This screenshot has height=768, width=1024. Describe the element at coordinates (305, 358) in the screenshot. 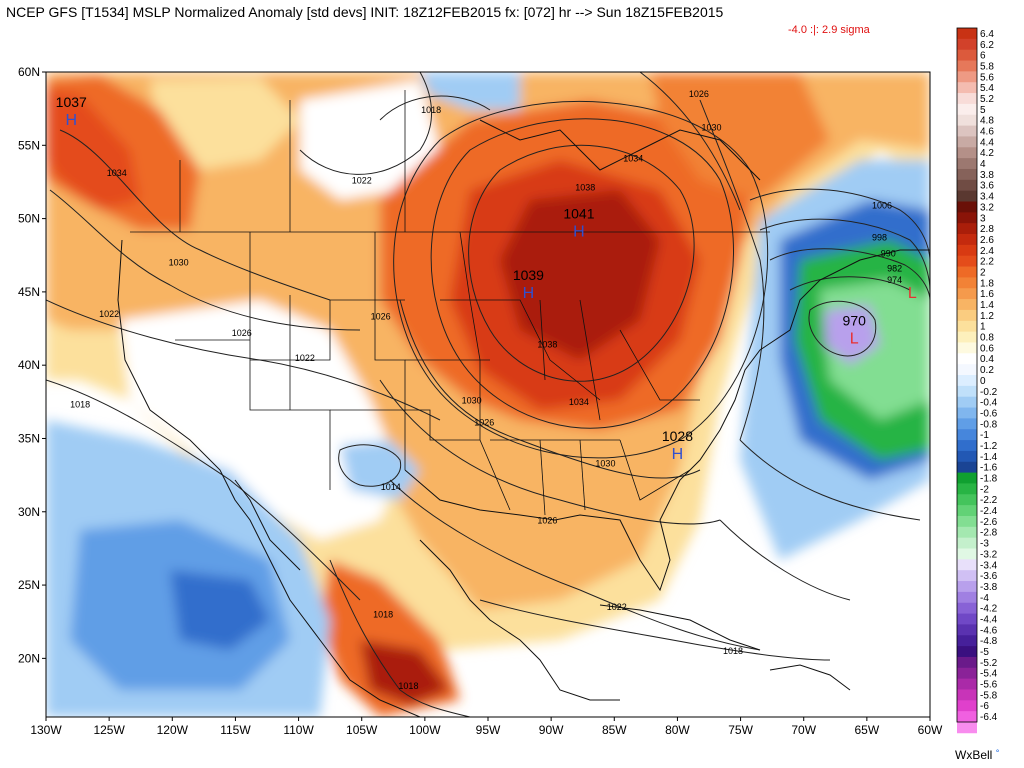

I see `isobar-label: 1022` at that location.